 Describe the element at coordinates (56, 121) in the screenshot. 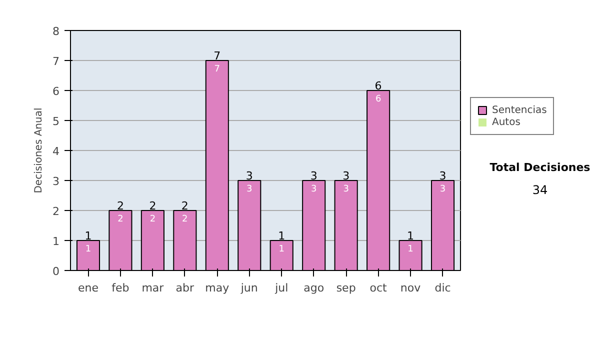

I see `y-tick-label: 5` at that location.